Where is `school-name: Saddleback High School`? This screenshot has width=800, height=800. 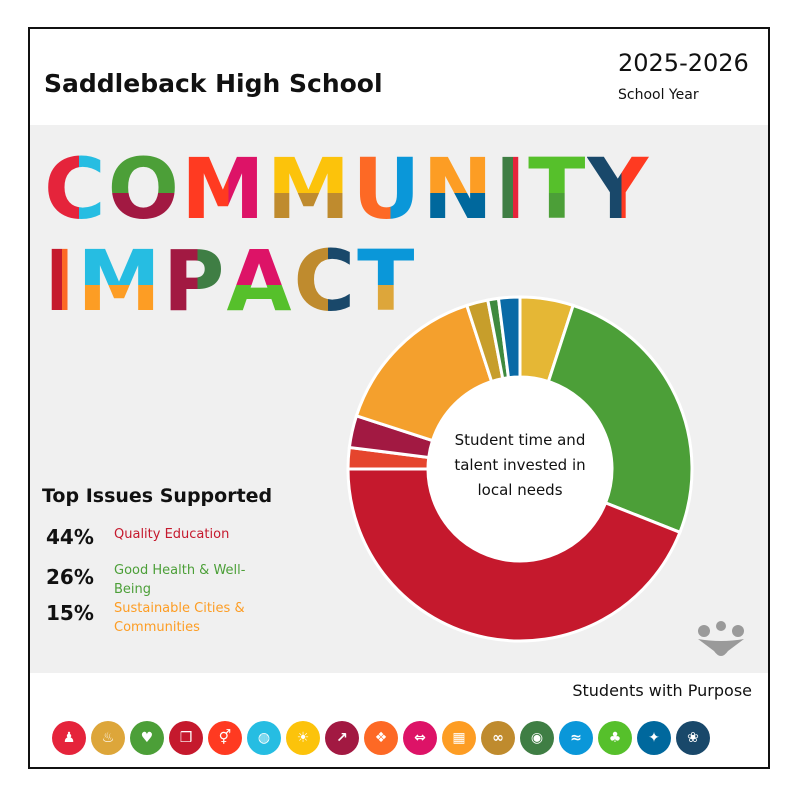 school-name: Saddleback High School is located at coordinates (213, 83).